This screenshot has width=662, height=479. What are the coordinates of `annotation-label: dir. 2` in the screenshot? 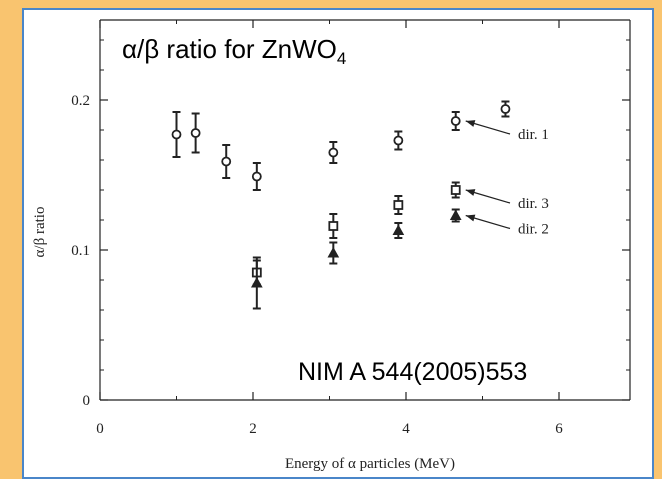 It's located at (533, 230).